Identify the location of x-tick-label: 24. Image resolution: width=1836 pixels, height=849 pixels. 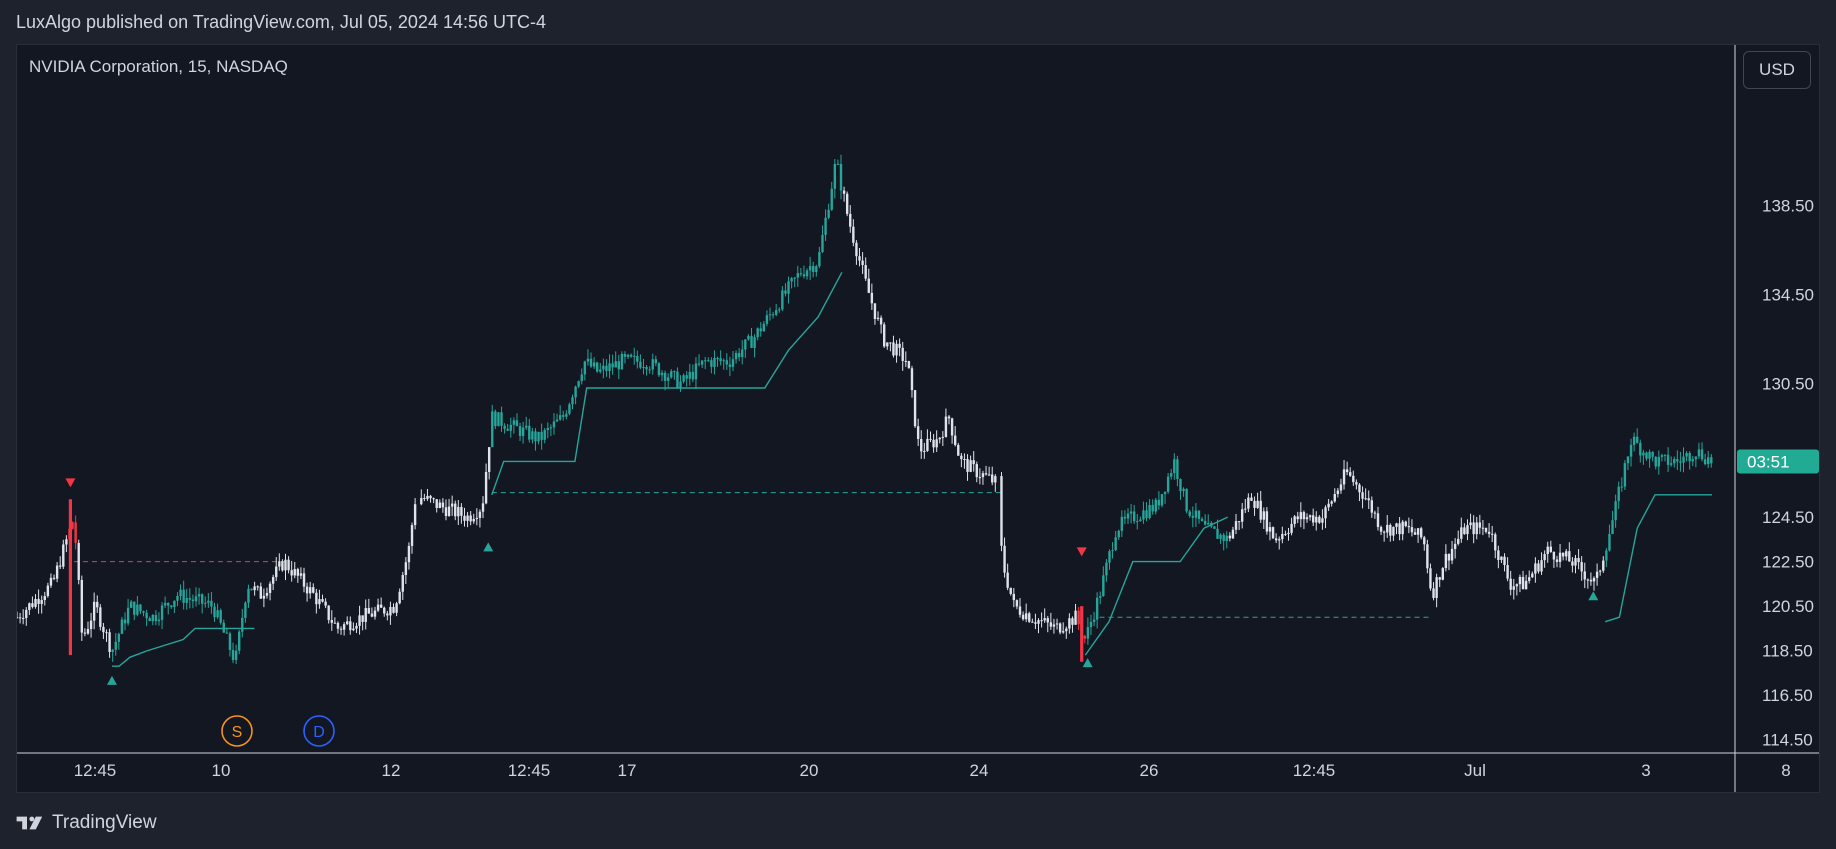
(979, 770).